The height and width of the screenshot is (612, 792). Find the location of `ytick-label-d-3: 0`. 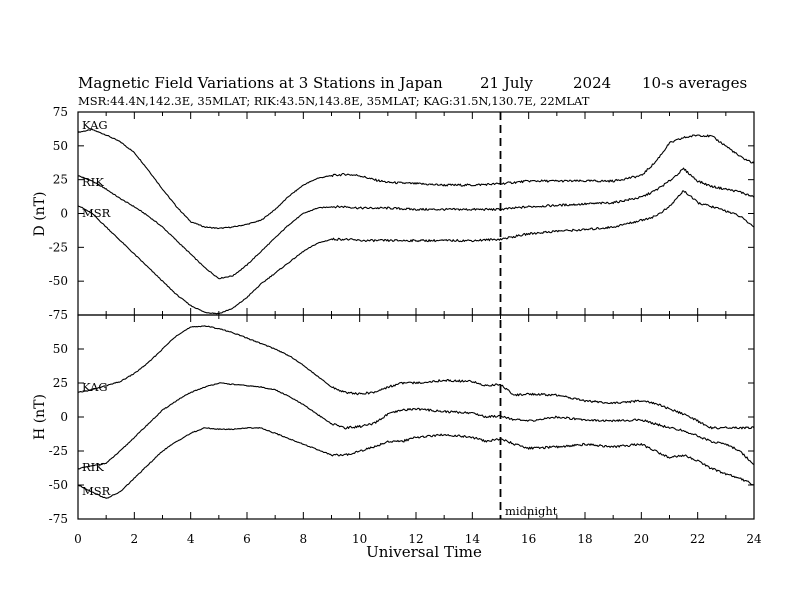

ytick-label-d-3: 0 is located at coordinates (64, 214).